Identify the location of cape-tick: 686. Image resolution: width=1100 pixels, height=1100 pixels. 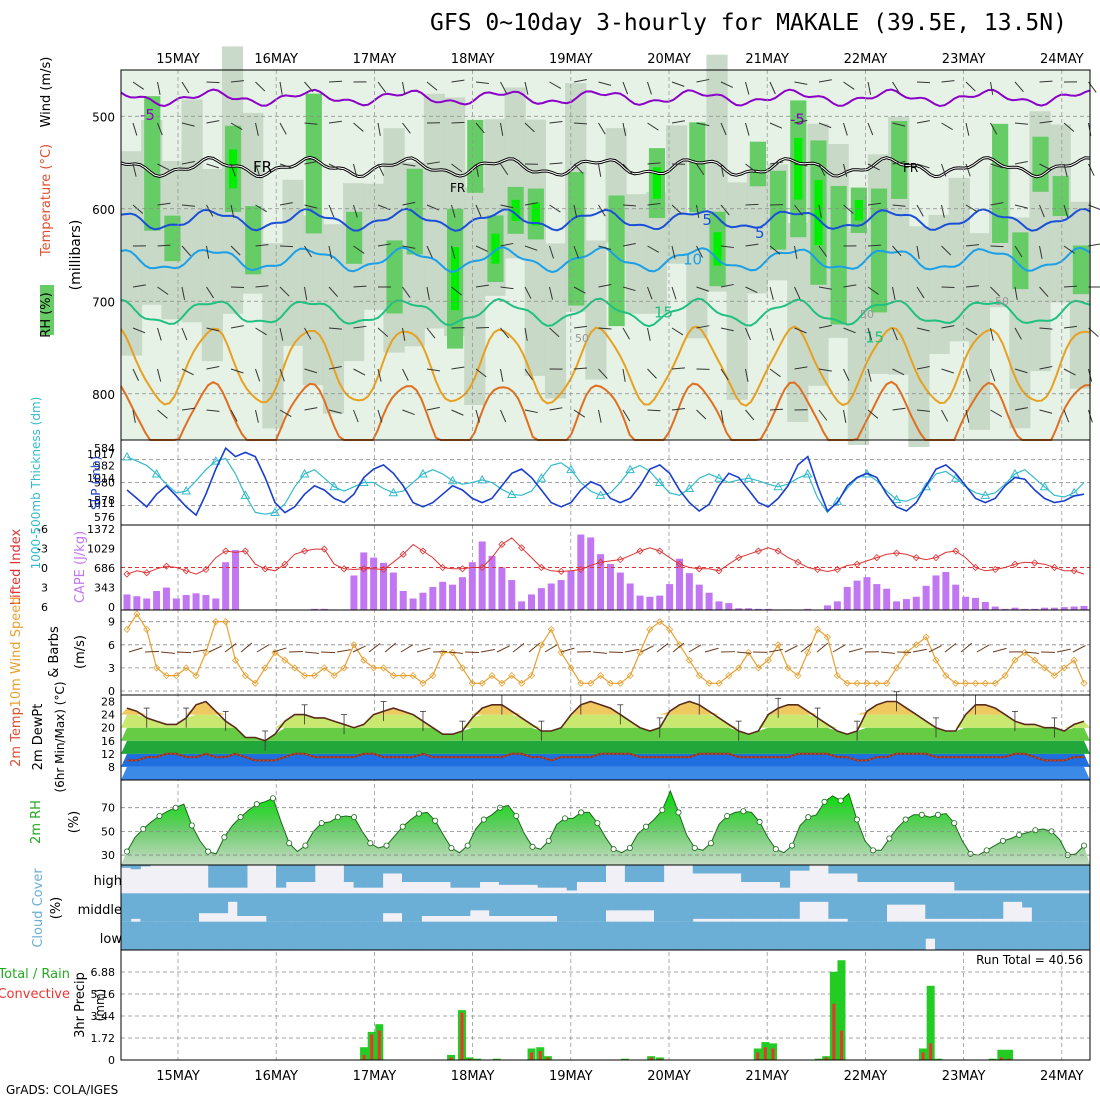
(104, 568).